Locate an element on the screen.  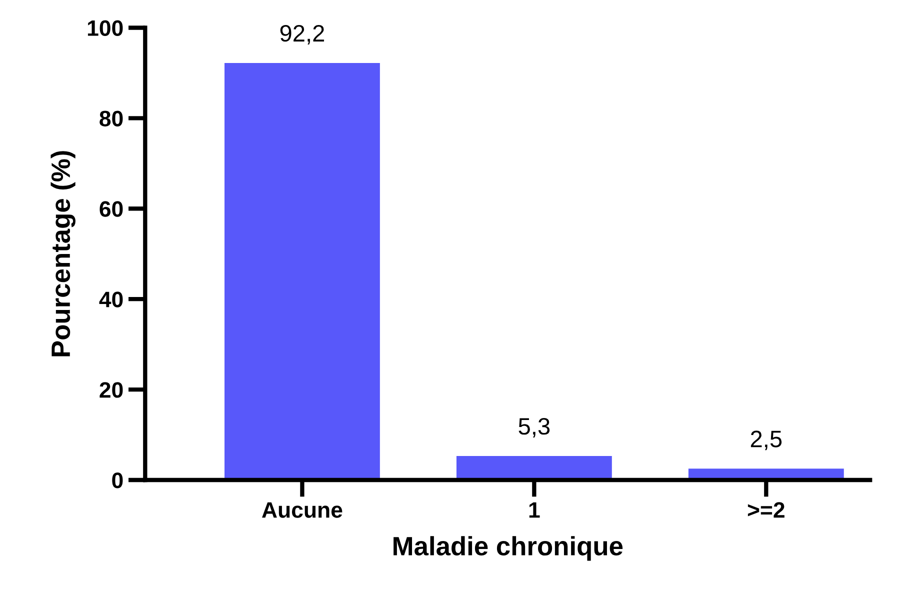
y-tick-label: 100 is located at coordinates (105, 28).